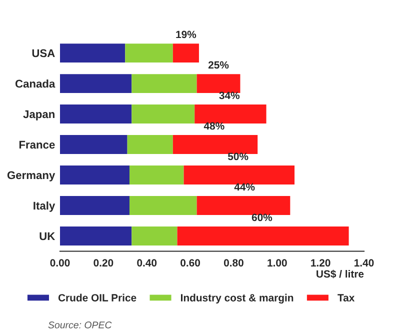 The height and width of the screenshot is (335, 400). I want to click on annotation: 25%, so click(218, 65).